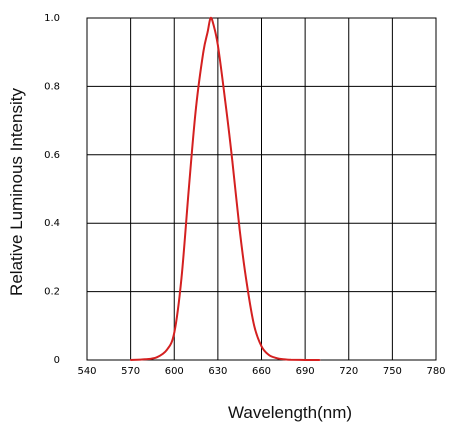  What do you see at coordinates (217, 371) in the screenshot?
I see `x-tick-label: 630` at bounding box center [217, 371].